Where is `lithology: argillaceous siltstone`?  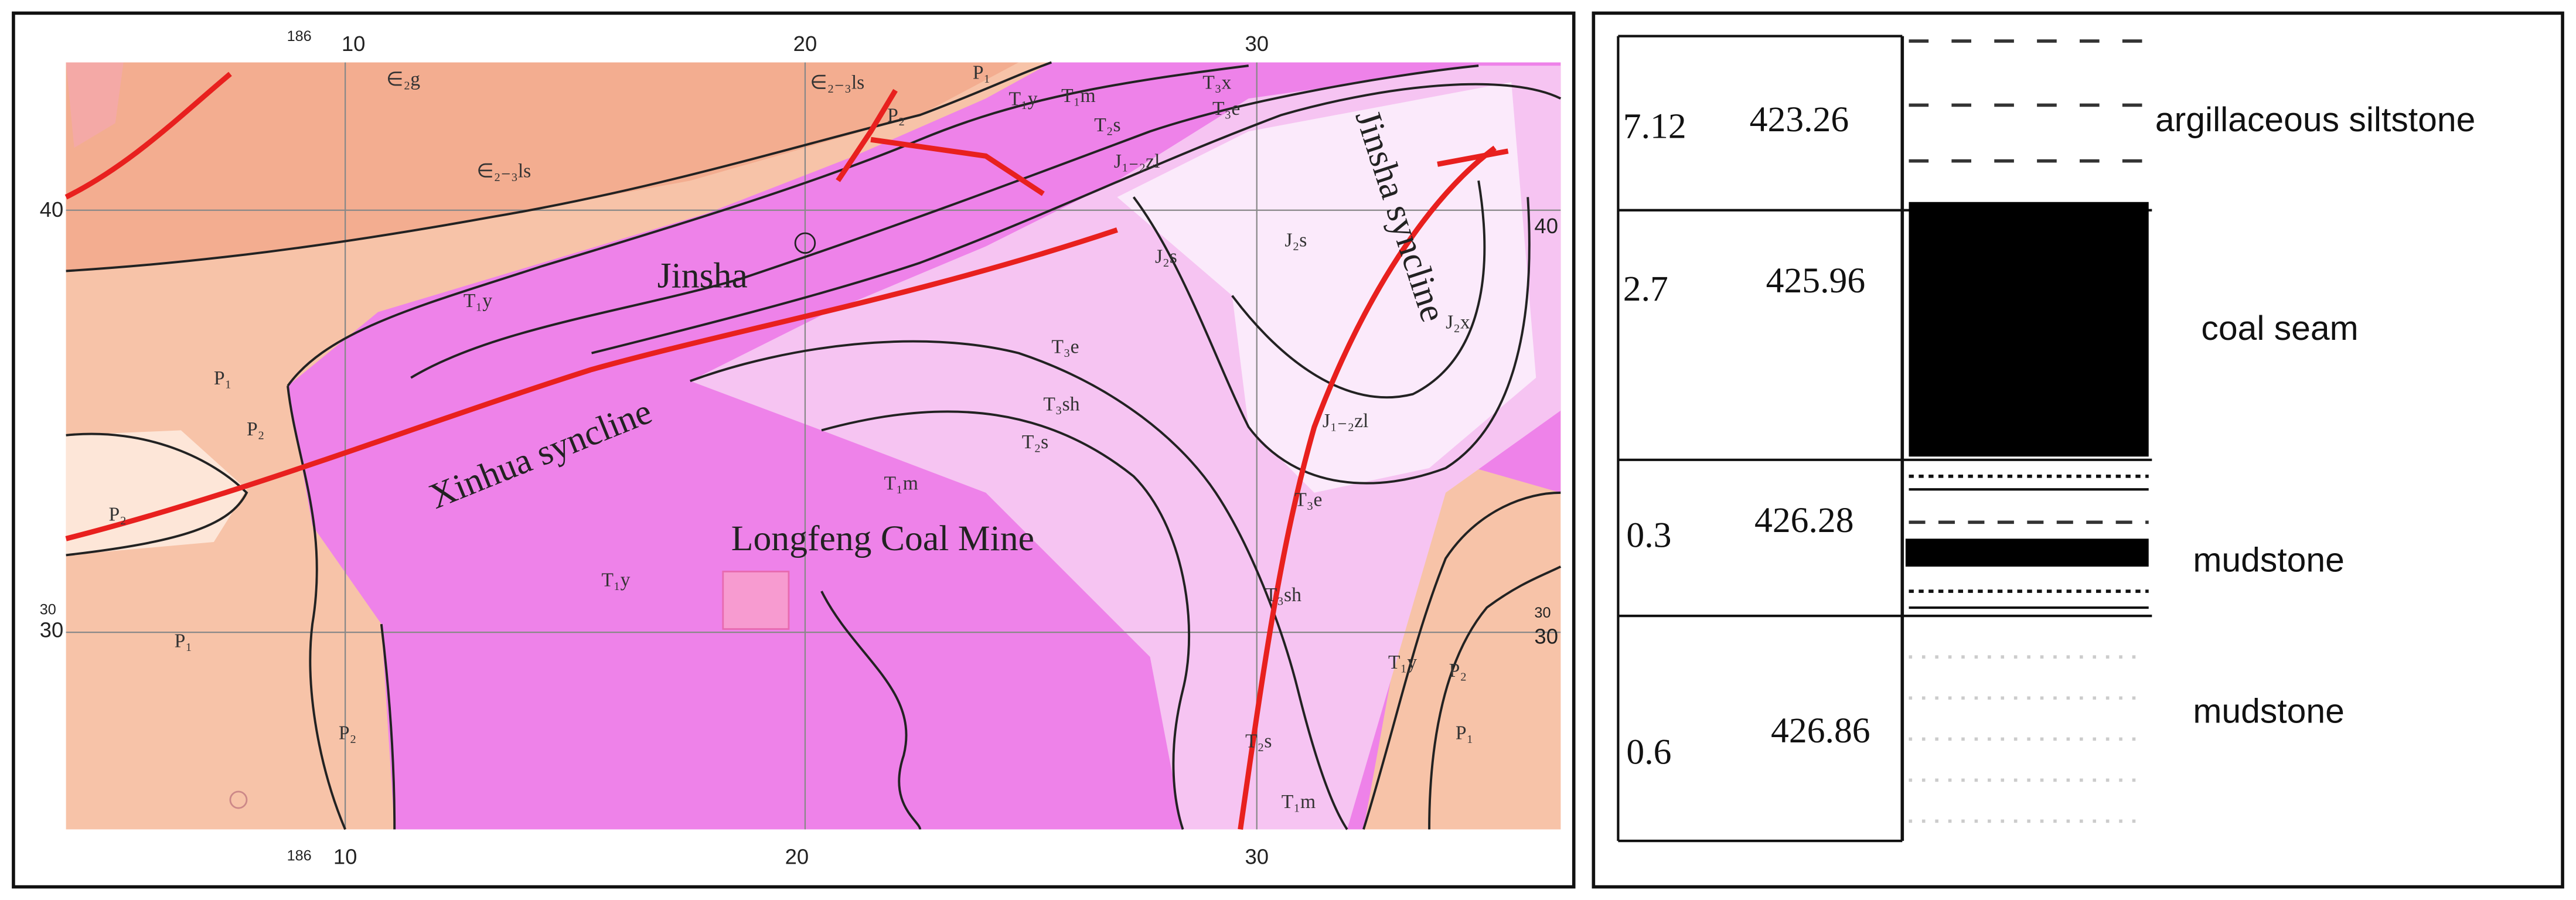 lithology: argillaceous siltstone is located at coordinates (2315, 120).